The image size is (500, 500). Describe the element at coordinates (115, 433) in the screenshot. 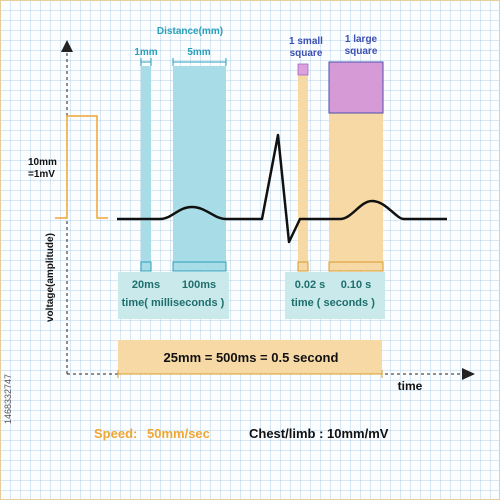

I see `speed-label: Speed:` at that location.